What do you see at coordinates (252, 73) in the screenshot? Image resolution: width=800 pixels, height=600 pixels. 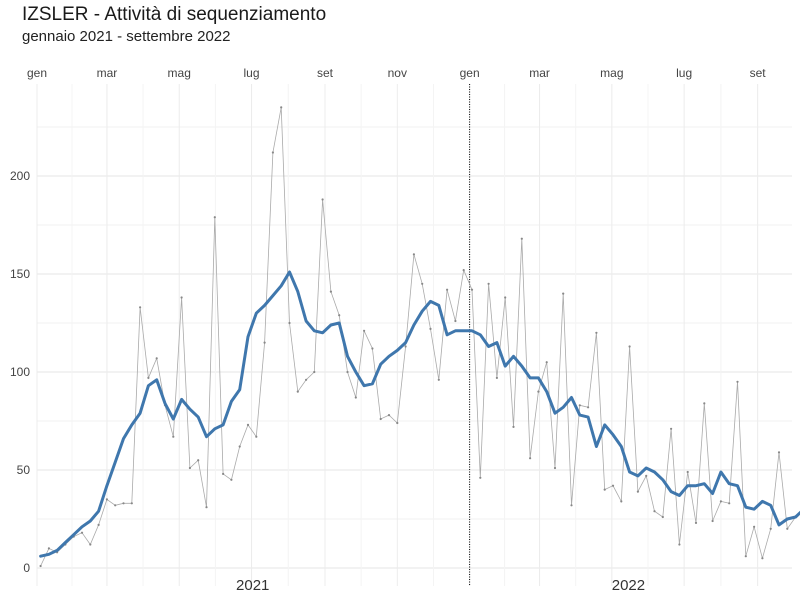 I see `x-tick-label-3: lug` at bounding box center [252, 73].